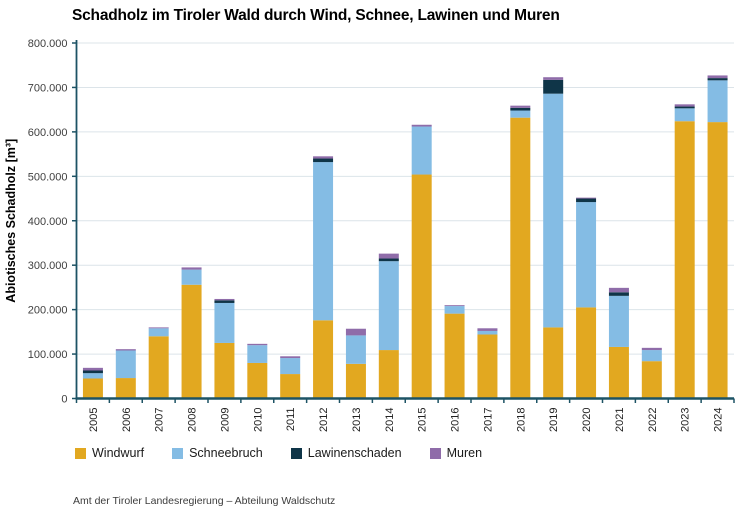 The image size is (740, 513). What do you see at coordinates (48, 44) in the screenshot?
I see `y-tick-label: 800.000` at bounding box center [48, 44].